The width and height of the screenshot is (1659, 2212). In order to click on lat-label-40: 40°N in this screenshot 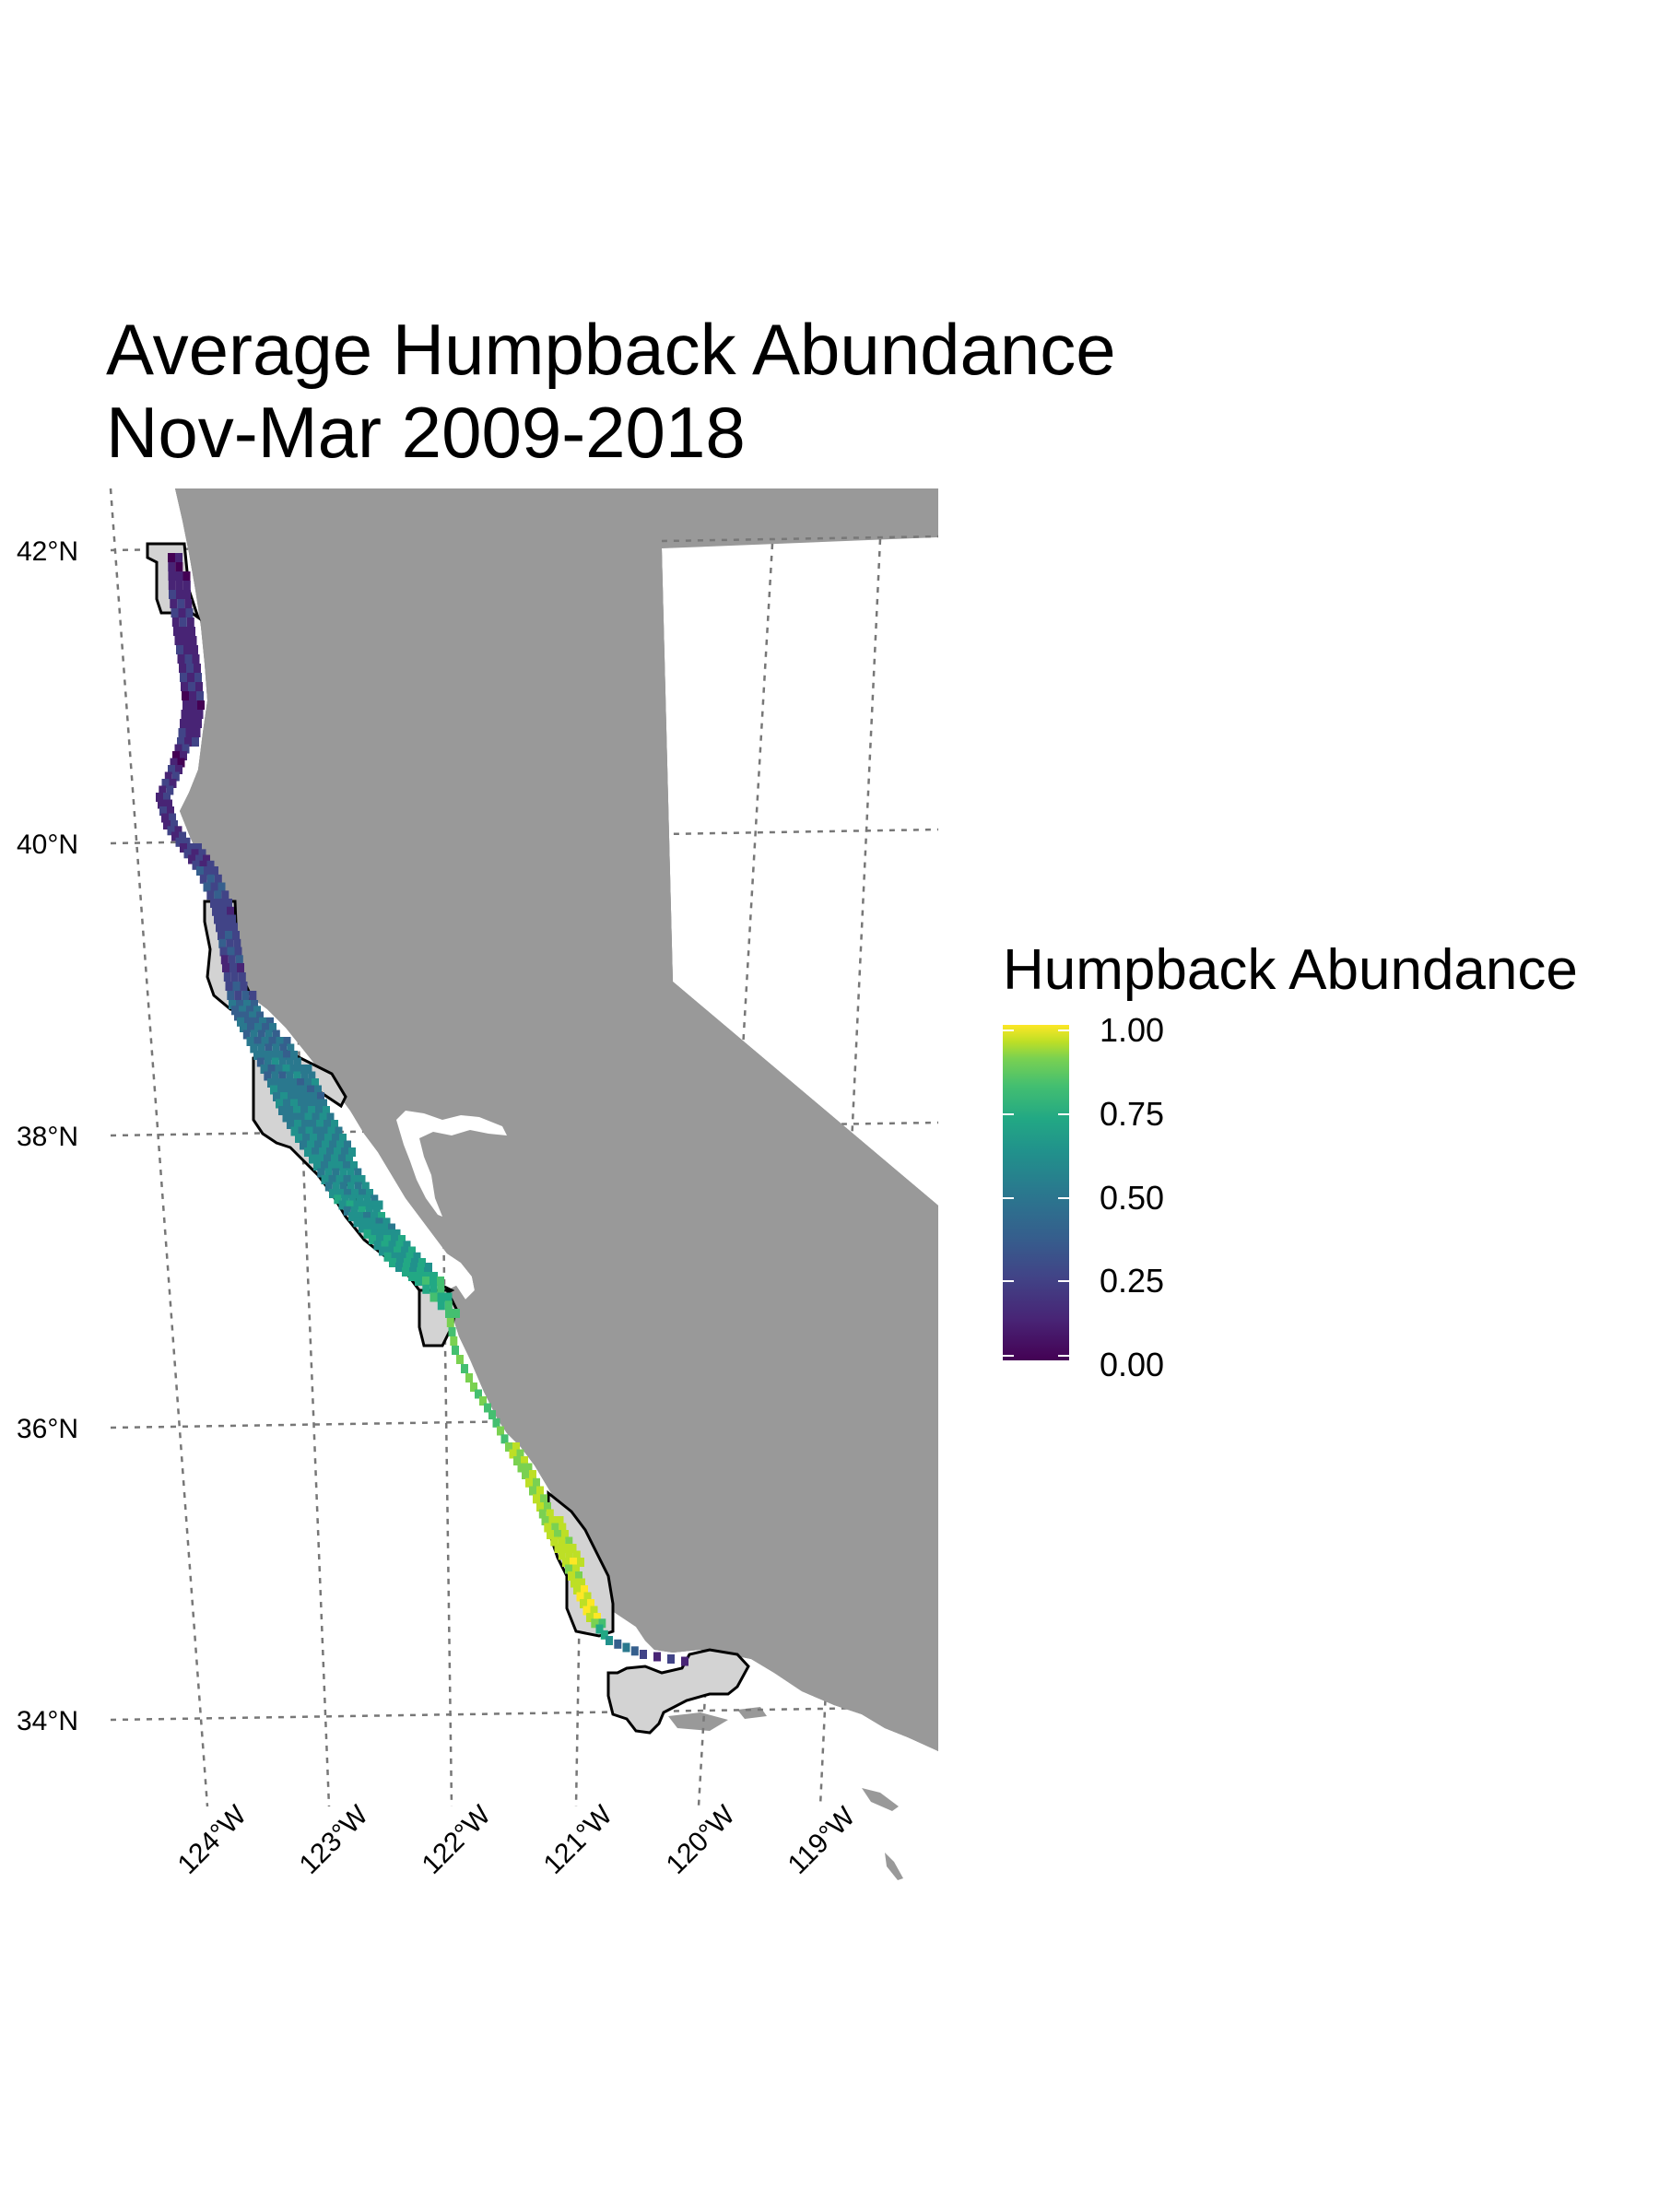, I will do `click(47, 845)`.